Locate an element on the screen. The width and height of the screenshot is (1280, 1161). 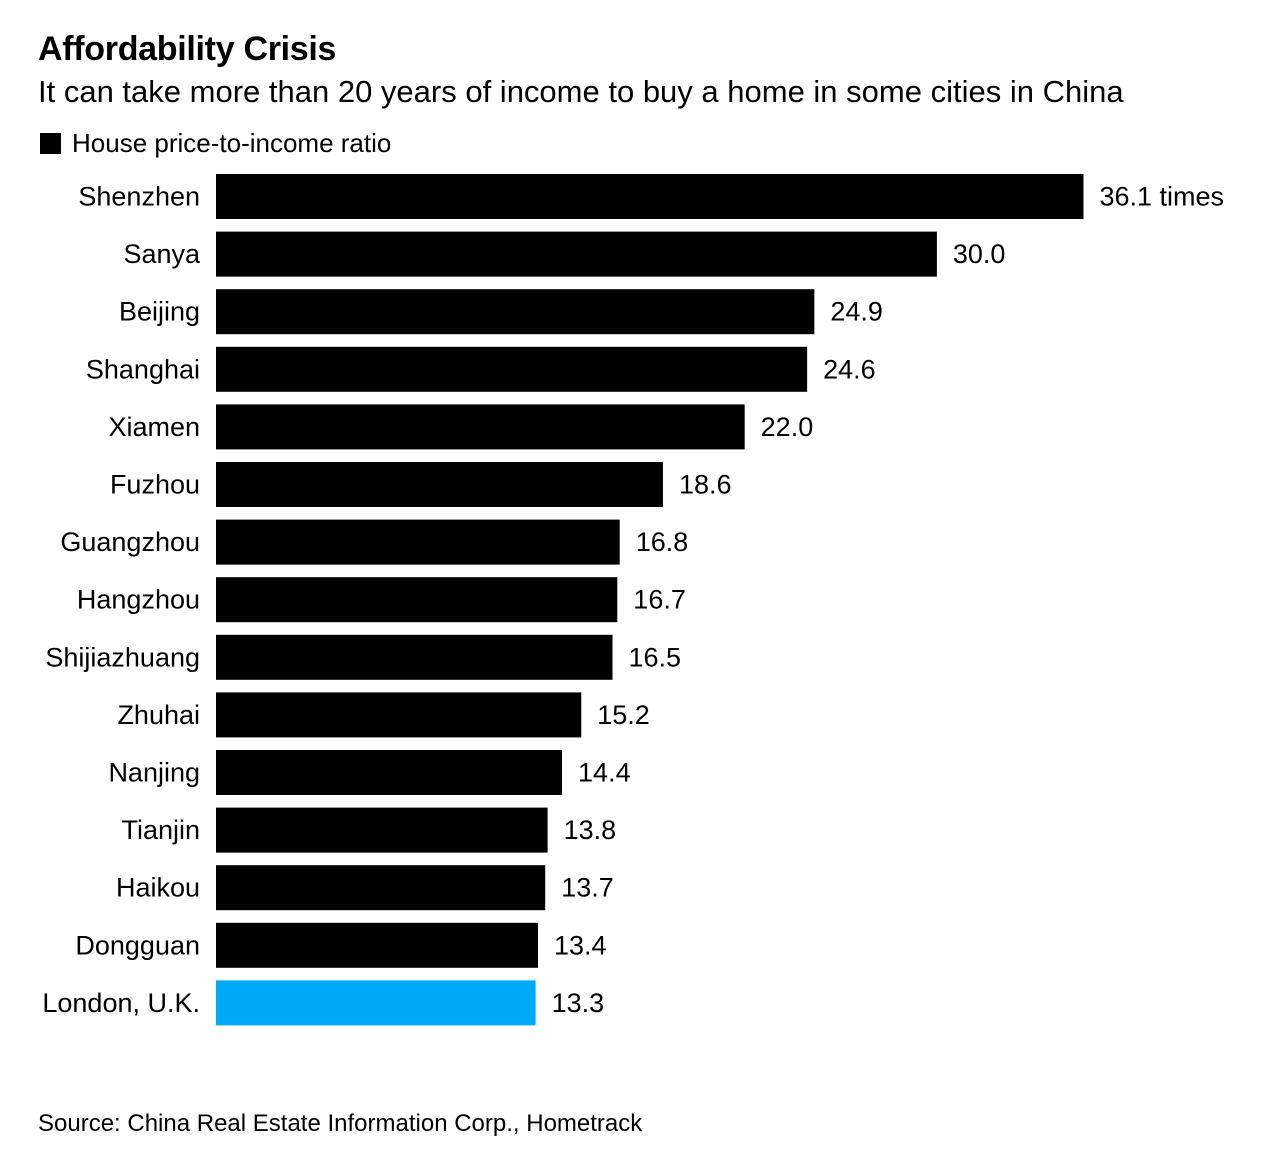
bar-row: Hangzhou 16.7 is located at coordinates (381, 600).